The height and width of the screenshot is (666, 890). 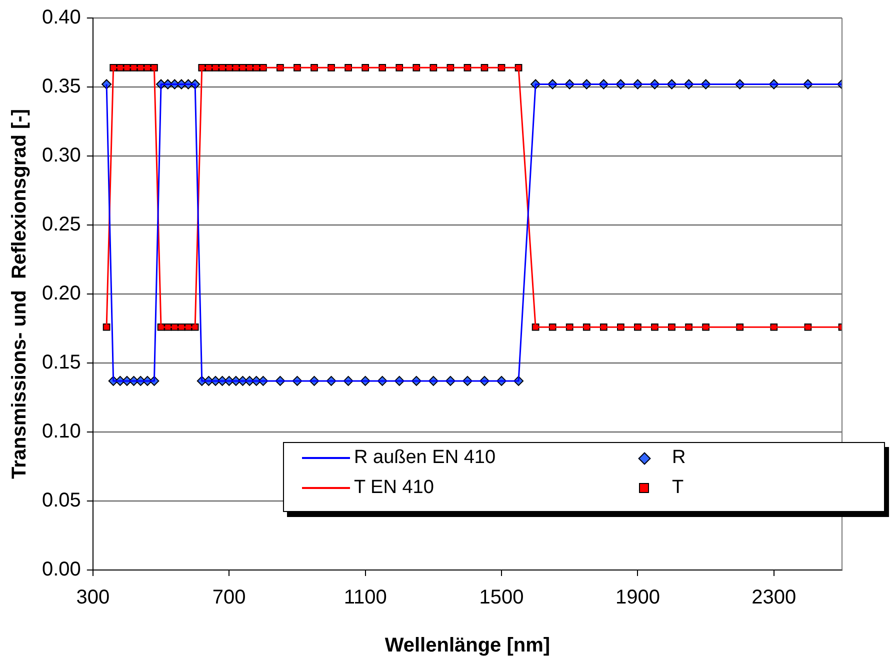 What do you see at coordinates (61, 501) in the screenshot?
I see `y-tick-label: 0.05` at bounding box center [61, 501].